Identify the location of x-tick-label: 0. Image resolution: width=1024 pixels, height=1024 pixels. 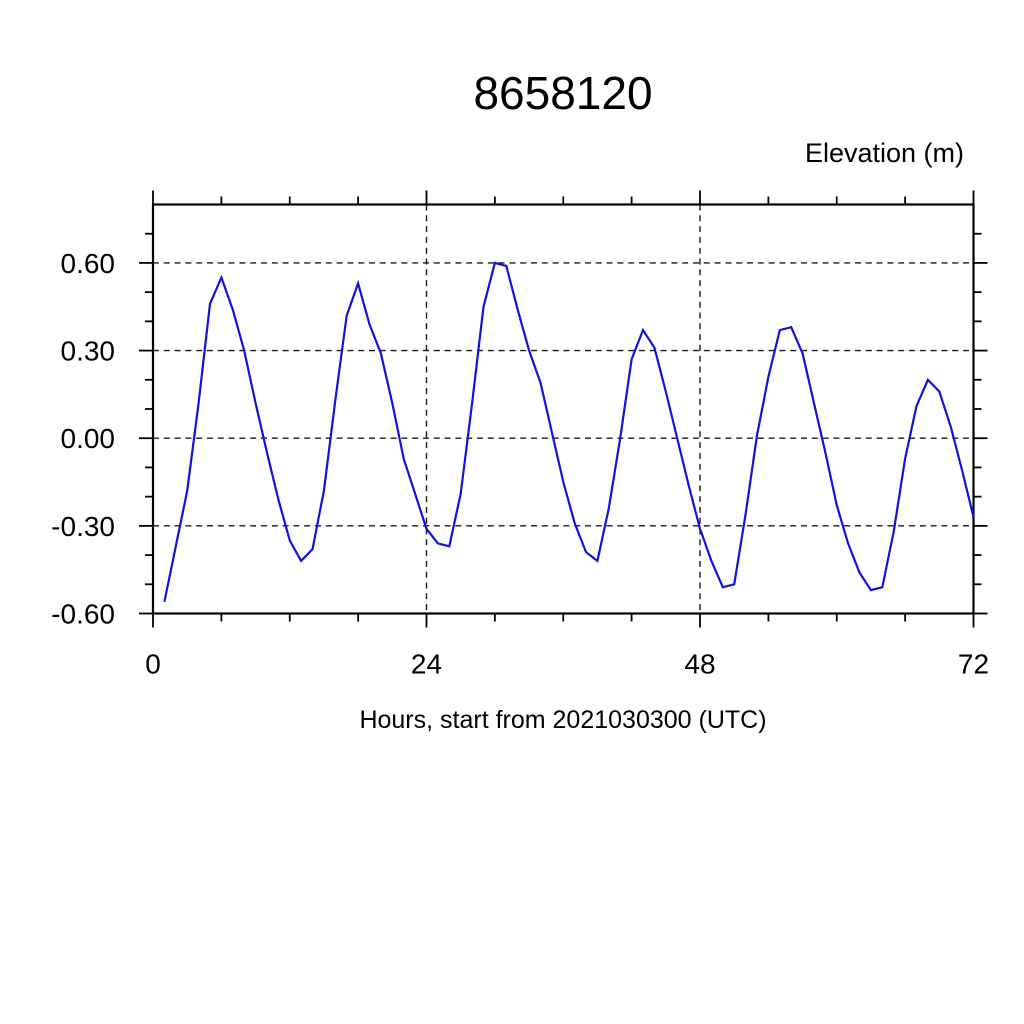
(153, 664).